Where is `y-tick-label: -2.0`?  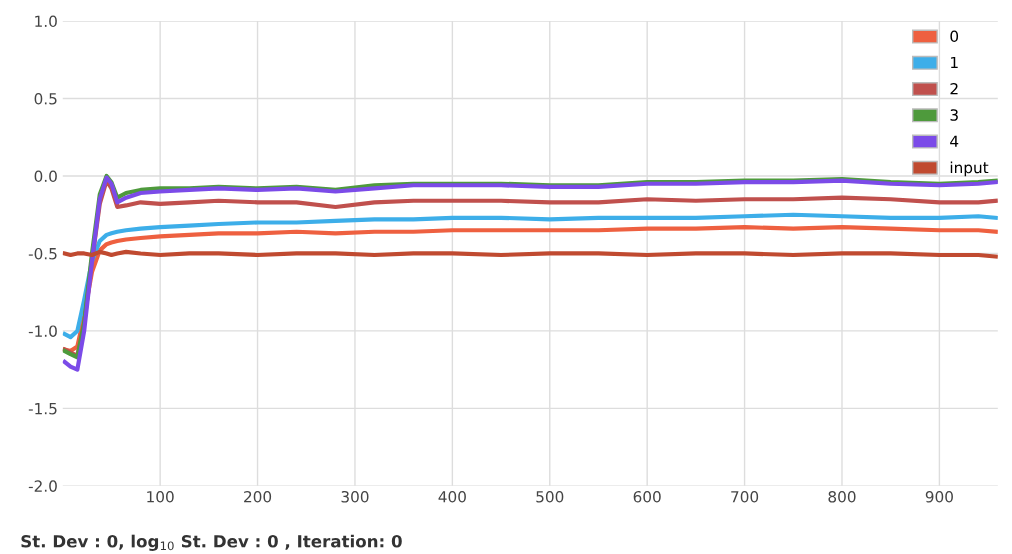 y-tick-label: -2.0 is located at coordinates (42, 486).